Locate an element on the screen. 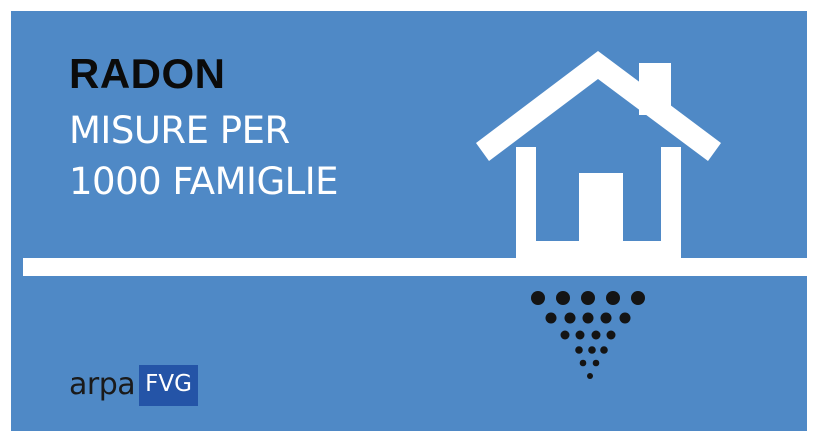  title-subtitle-line2: 1000 FAMIGLIE is located at coordinates (204, 181).